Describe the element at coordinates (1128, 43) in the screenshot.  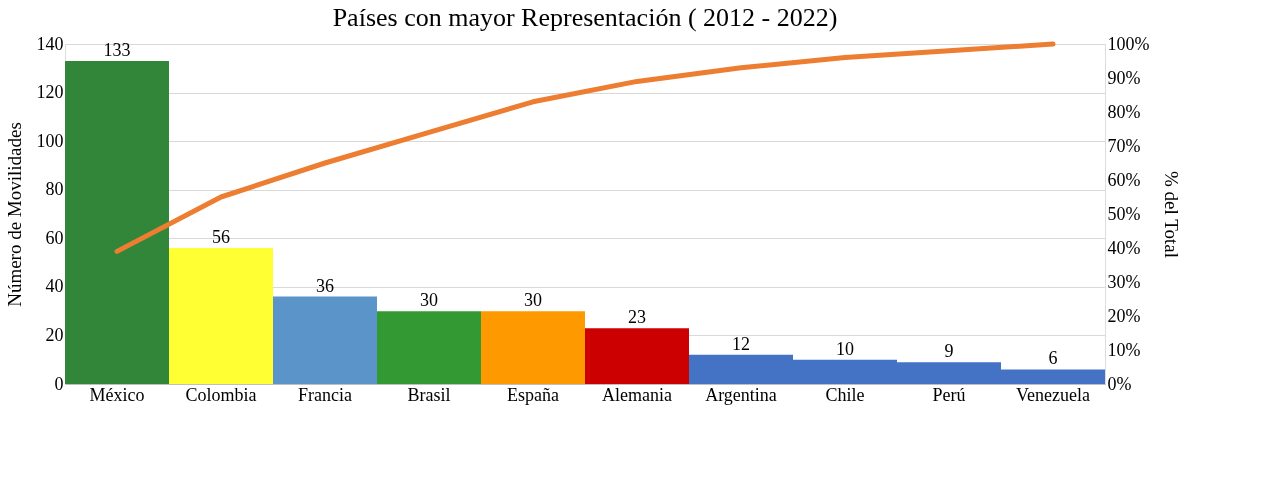
I see `y2-tick-label: 100%` at that location.